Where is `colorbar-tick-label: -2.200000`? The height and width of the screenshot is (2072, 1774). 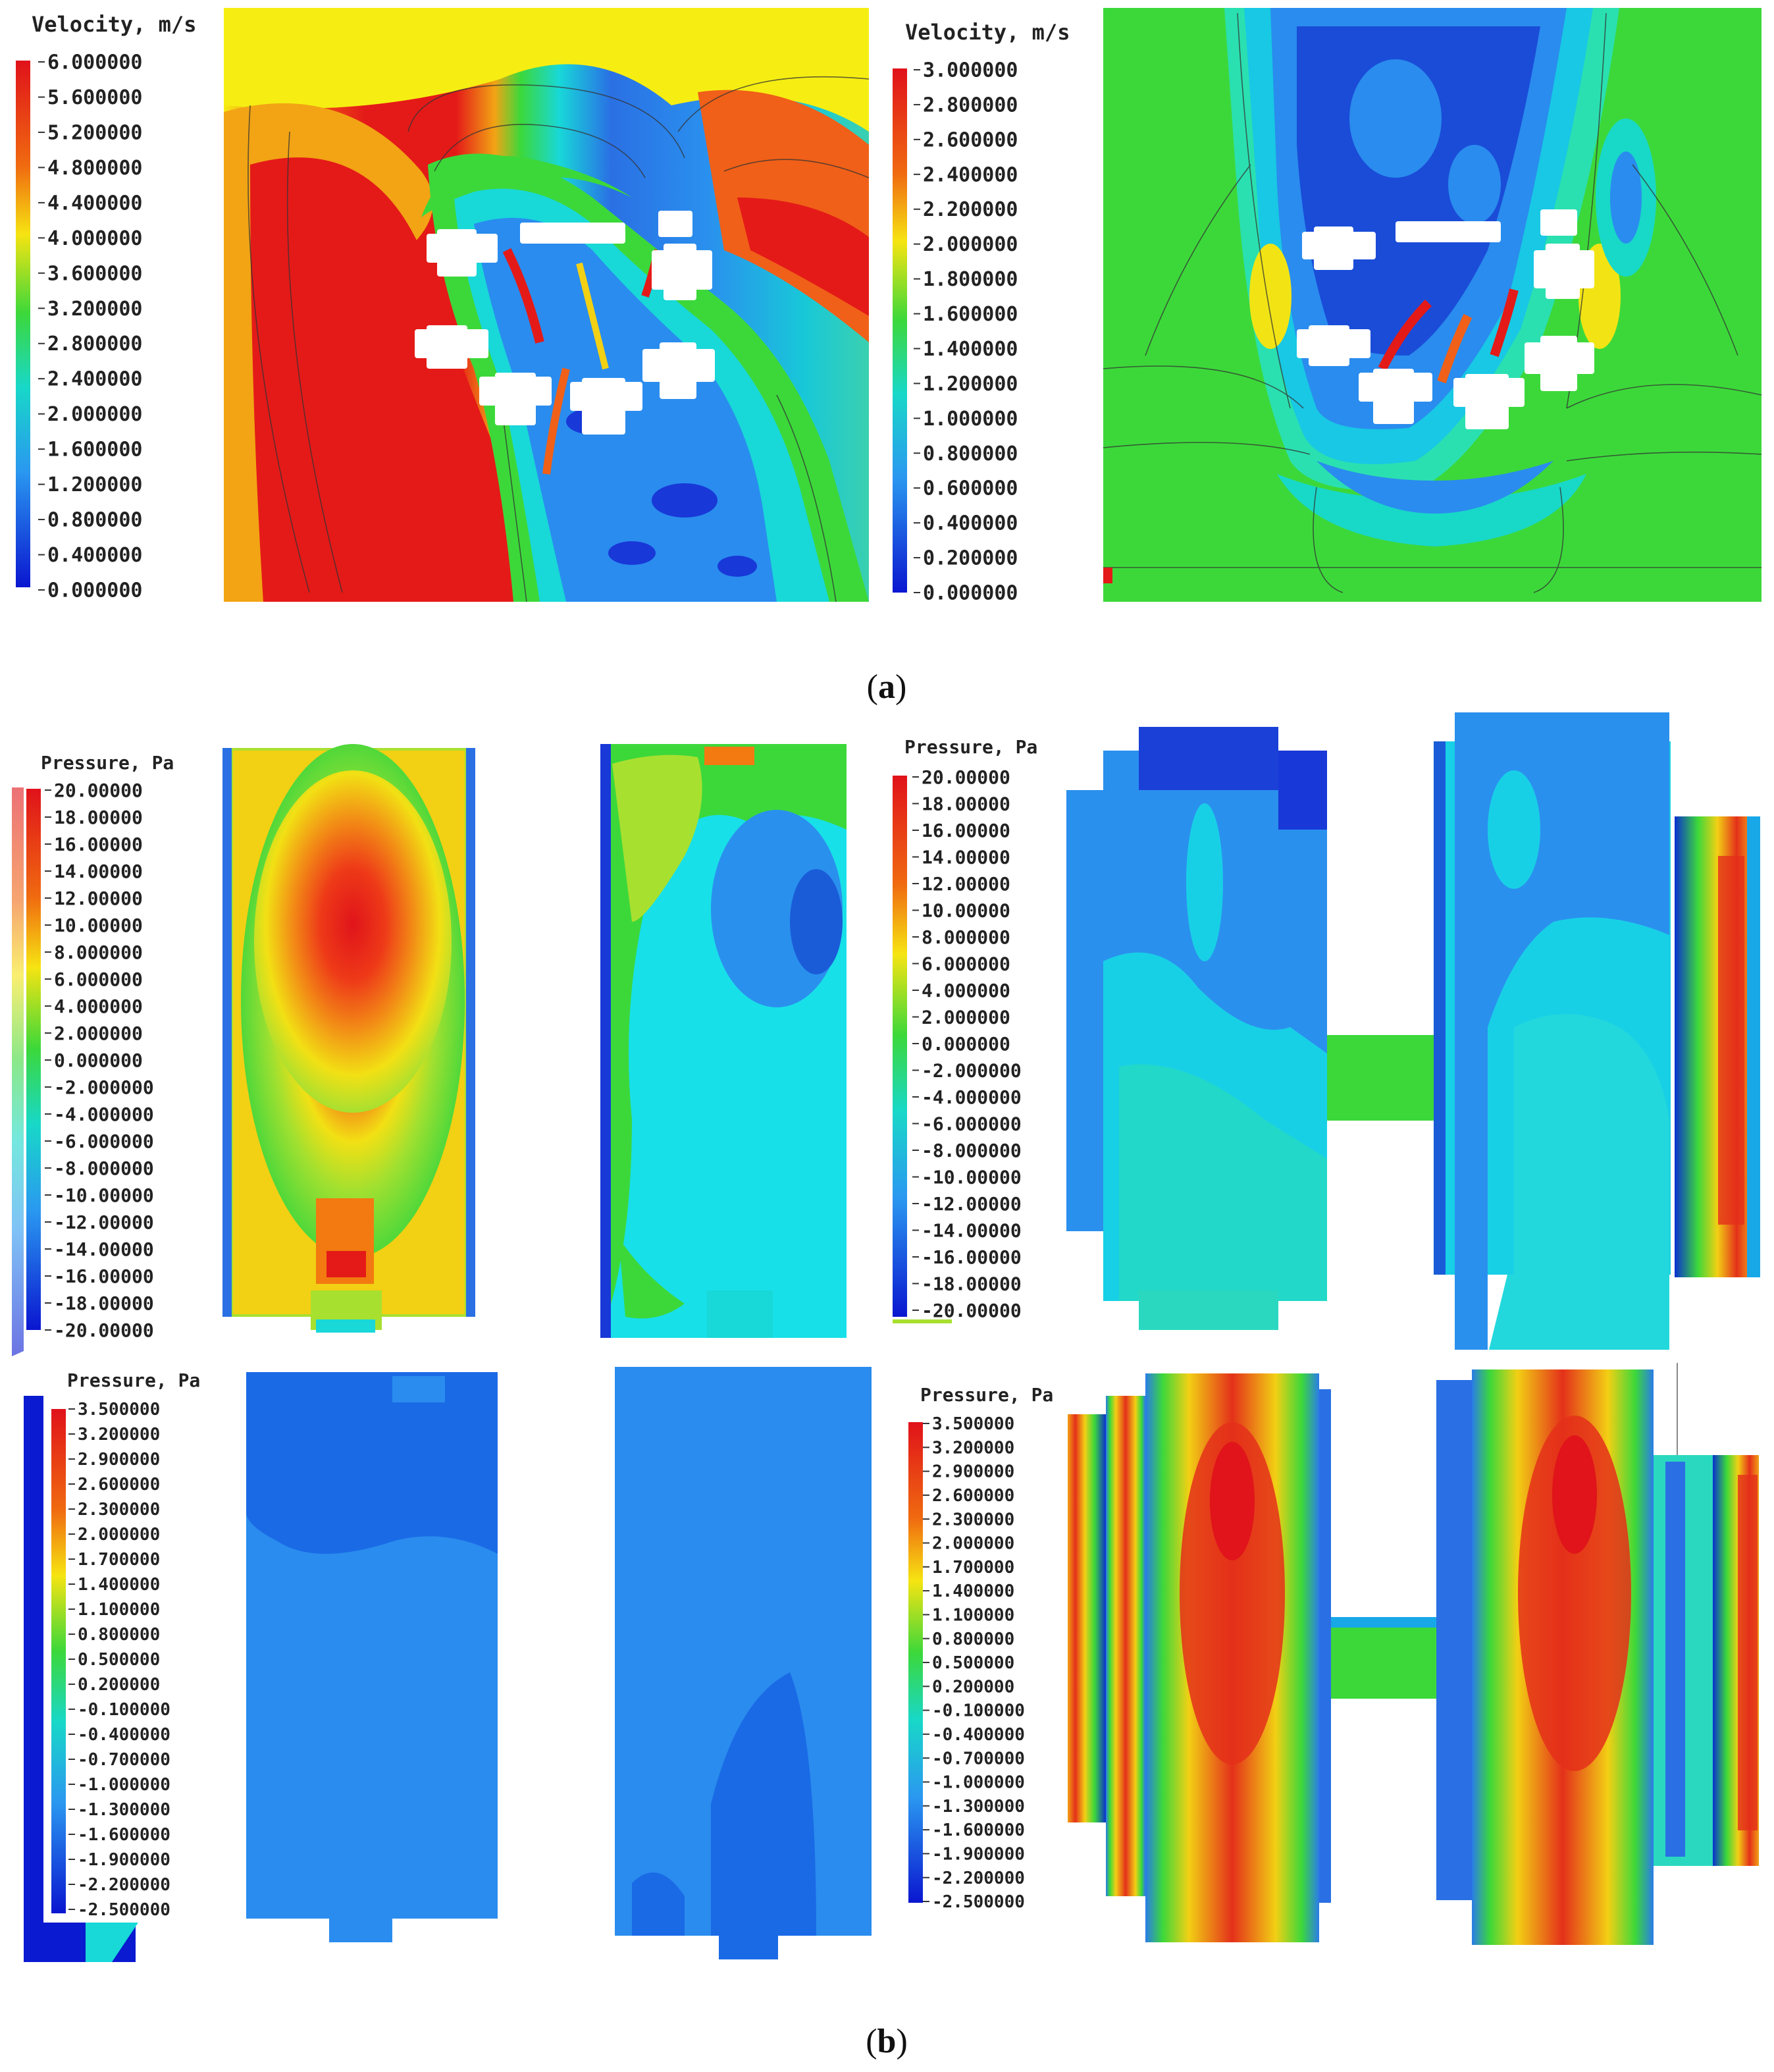 colorbar-tick-label: -2.200000 is located at coordinates (978, 1879).